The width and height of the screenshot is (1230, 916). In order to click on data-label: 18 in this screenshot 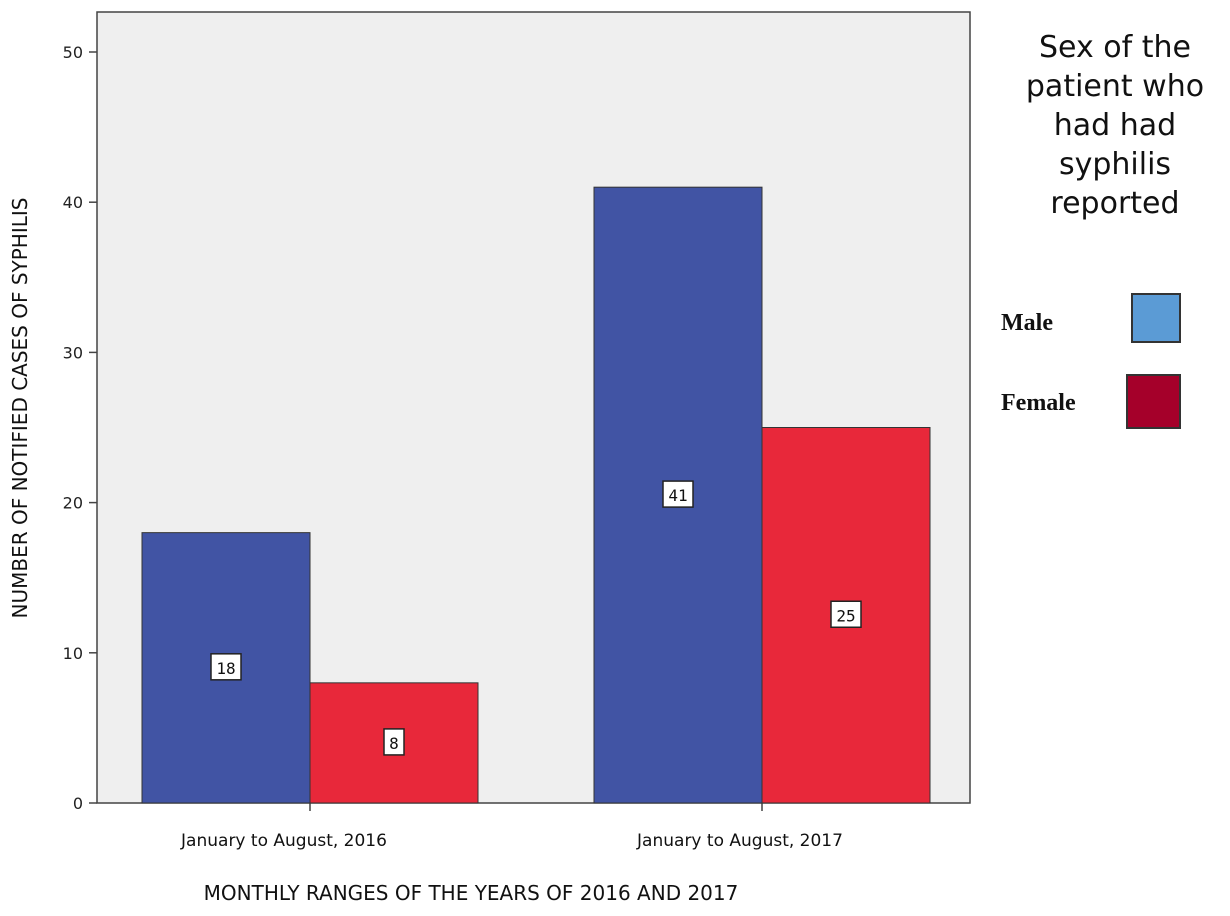, I will do `click(226, 667)`.